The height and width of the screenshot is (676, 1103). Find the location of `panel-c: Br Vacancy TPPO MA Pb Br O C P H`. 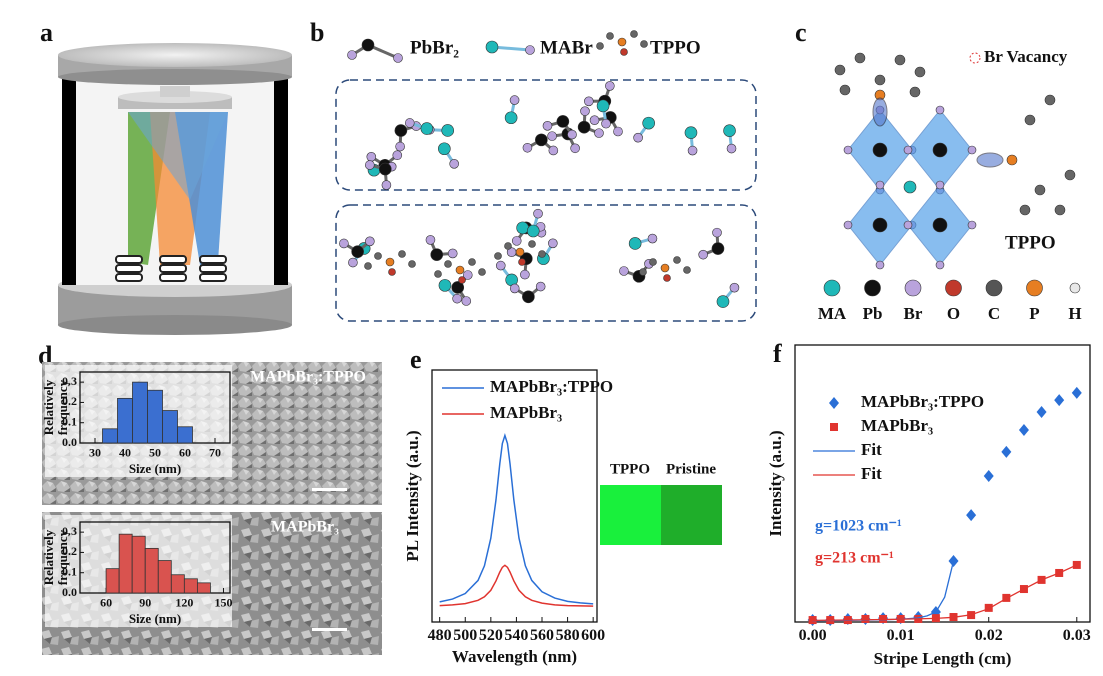

panel-c: Br Vacancy TPPO MA Pb Br O C P H is located at coordinates (950, 185).